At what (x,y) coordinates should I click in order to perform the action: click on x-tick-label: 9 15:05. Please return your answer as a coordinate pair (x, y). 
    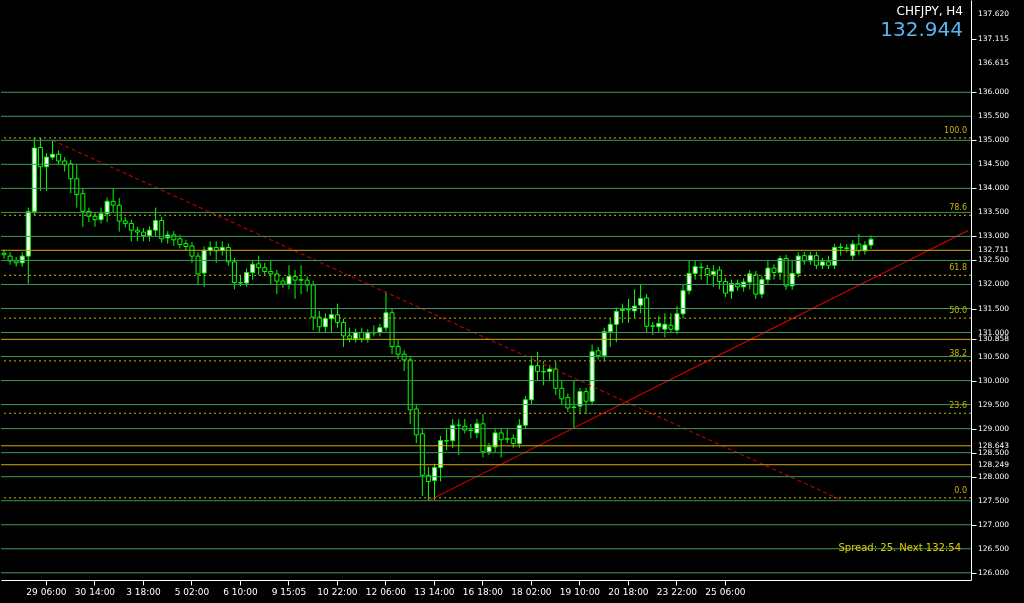
    Looking at the image, I should click on (289, 591).